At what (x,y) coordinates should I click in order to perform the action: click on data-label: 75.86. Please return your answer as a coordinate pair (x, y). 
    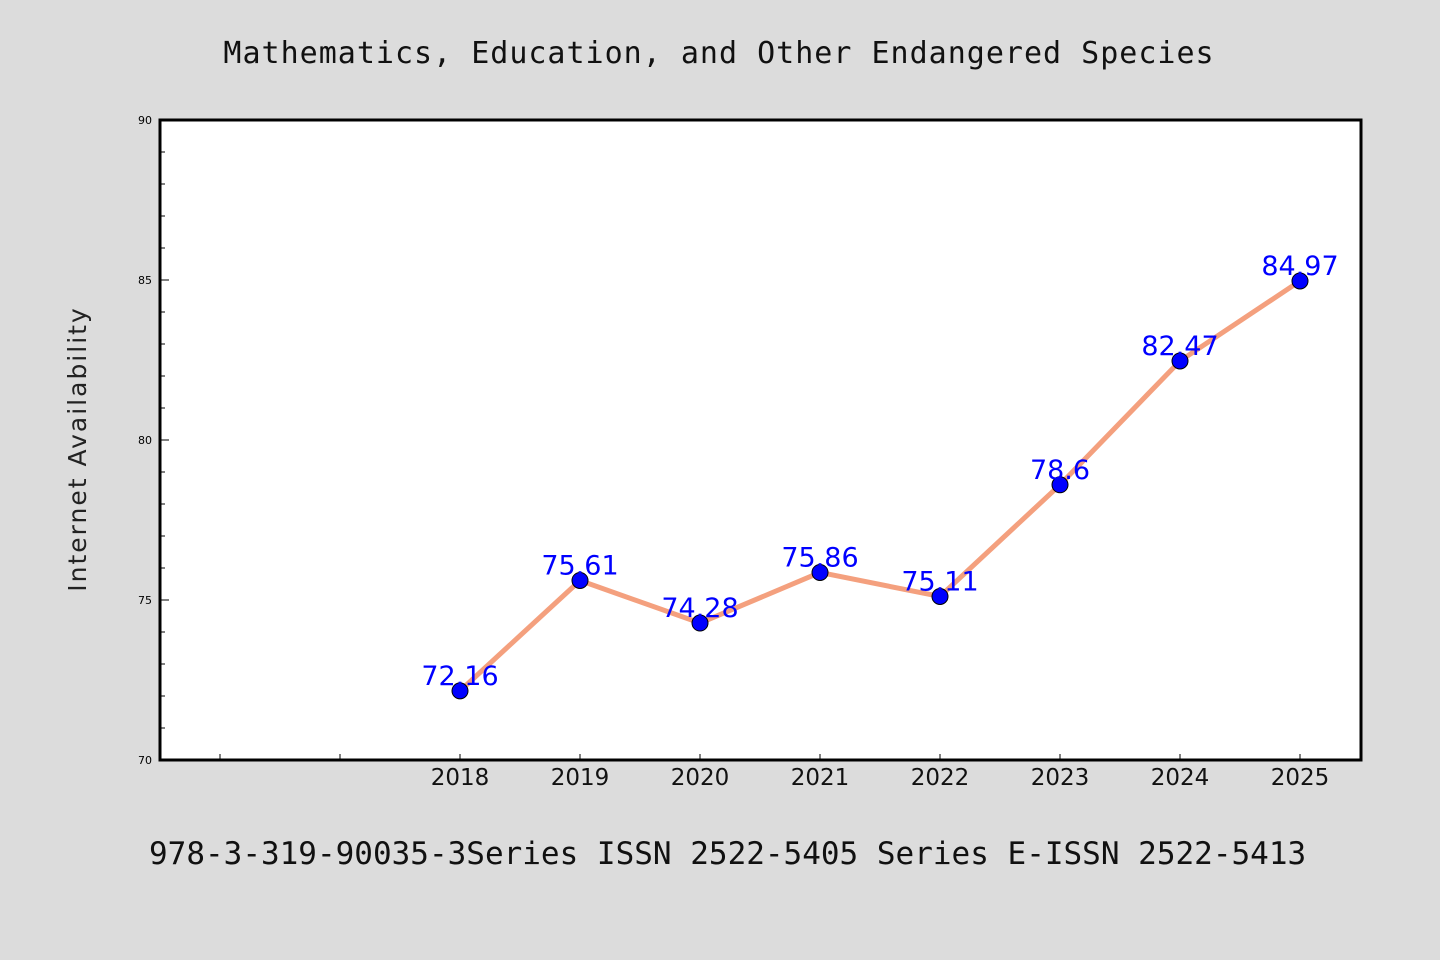
    Looking at the image, I should click on (819, 557).